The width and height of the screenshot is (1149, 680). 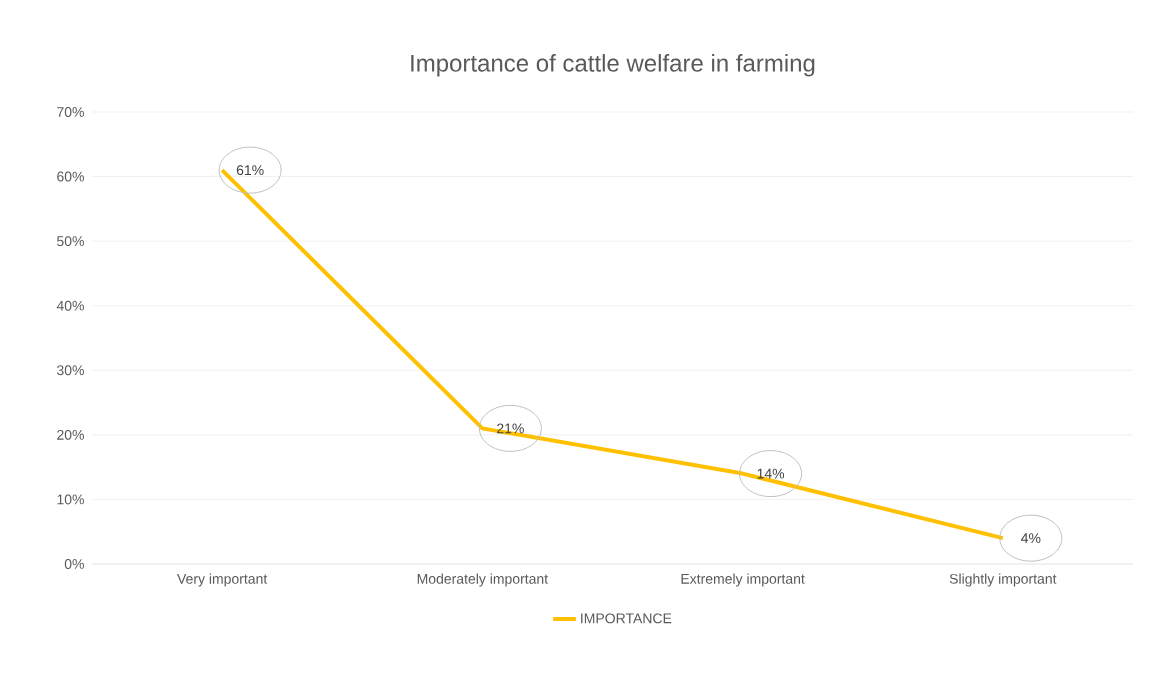 What do you see at coordinates (1003, 580) in the screenshot?
I see `x-tick-label: Slightly important` at bounding box center [1003, 580].